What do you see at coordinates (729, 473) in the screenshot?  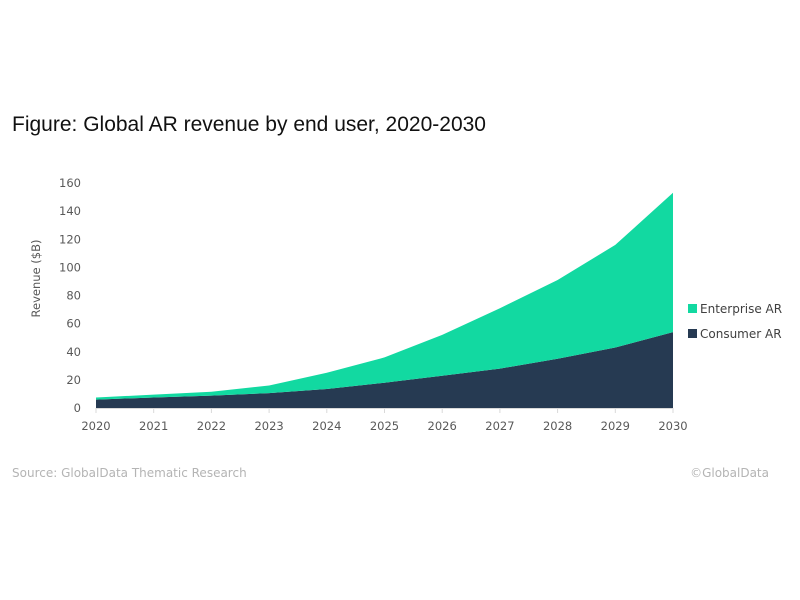 I see `copyright-note: ©GlobalData` at bounding box center [729, 473].